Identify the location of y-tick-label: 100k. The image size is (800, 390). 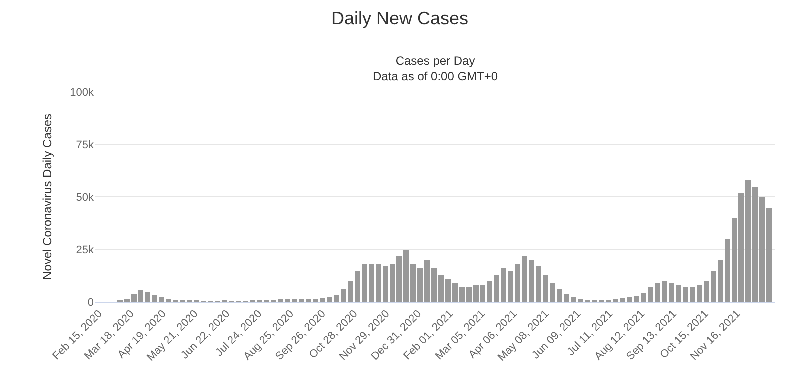
(82, 92).